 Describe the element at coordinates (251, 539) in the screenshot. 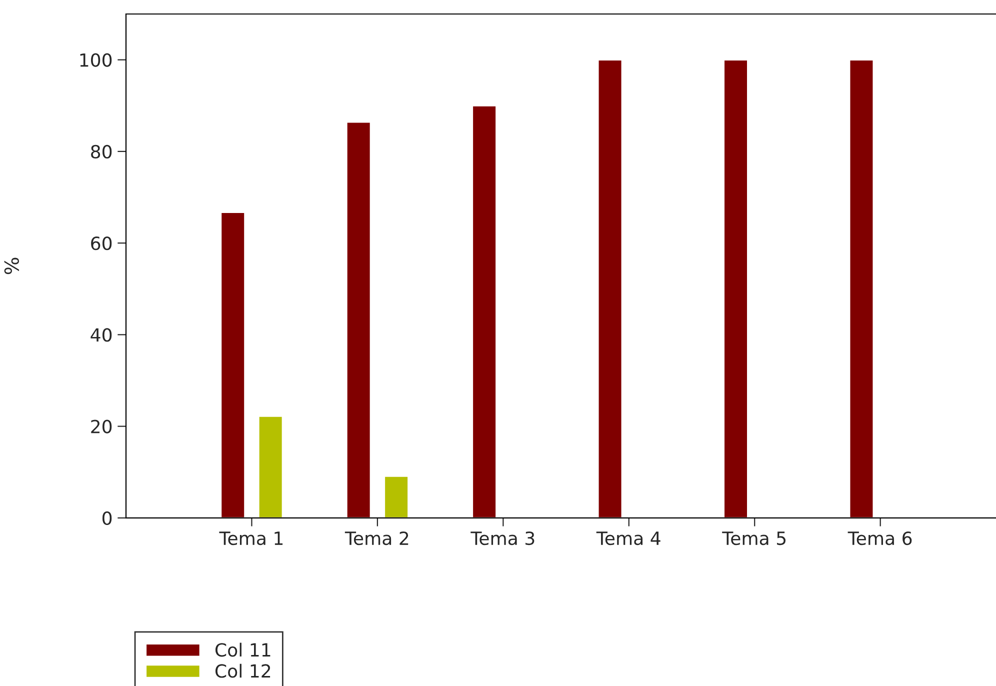

I see `x-tick-label: Tema 1` at that location.